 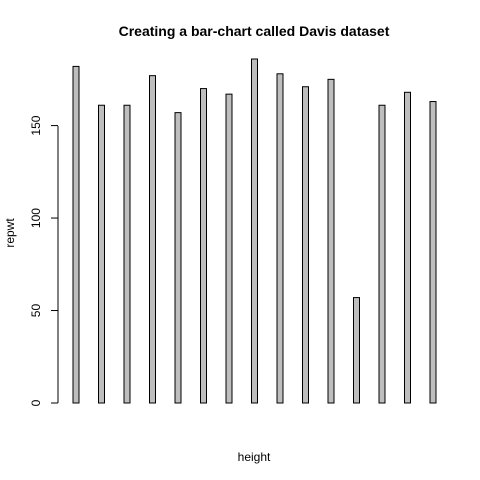 I want to click on y-tick-label-100: 100, so click(x=36, y=218).